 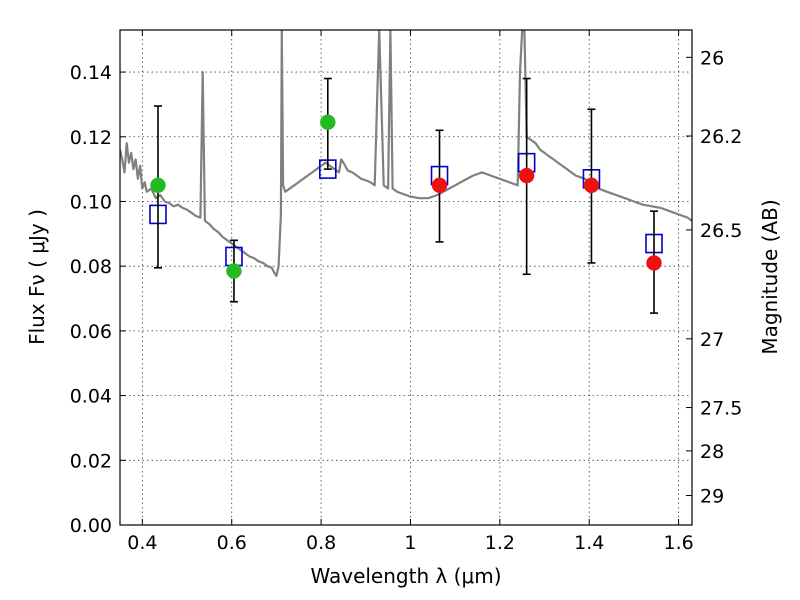 What do you see at coordinates (589, 543) in the screenshot?
I see `x-tick-label: 1.4` at bounding box center [589, 543].